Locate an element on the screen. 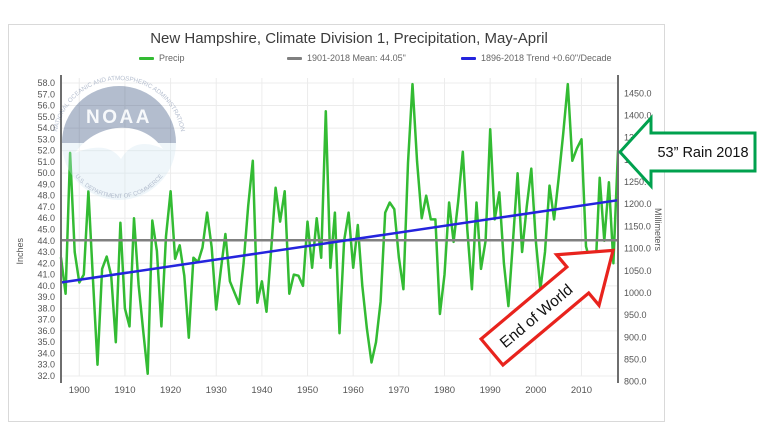 The image size is (768, 437). y-tick-label-right: 1400.0 is located at coordinates (638, 115).